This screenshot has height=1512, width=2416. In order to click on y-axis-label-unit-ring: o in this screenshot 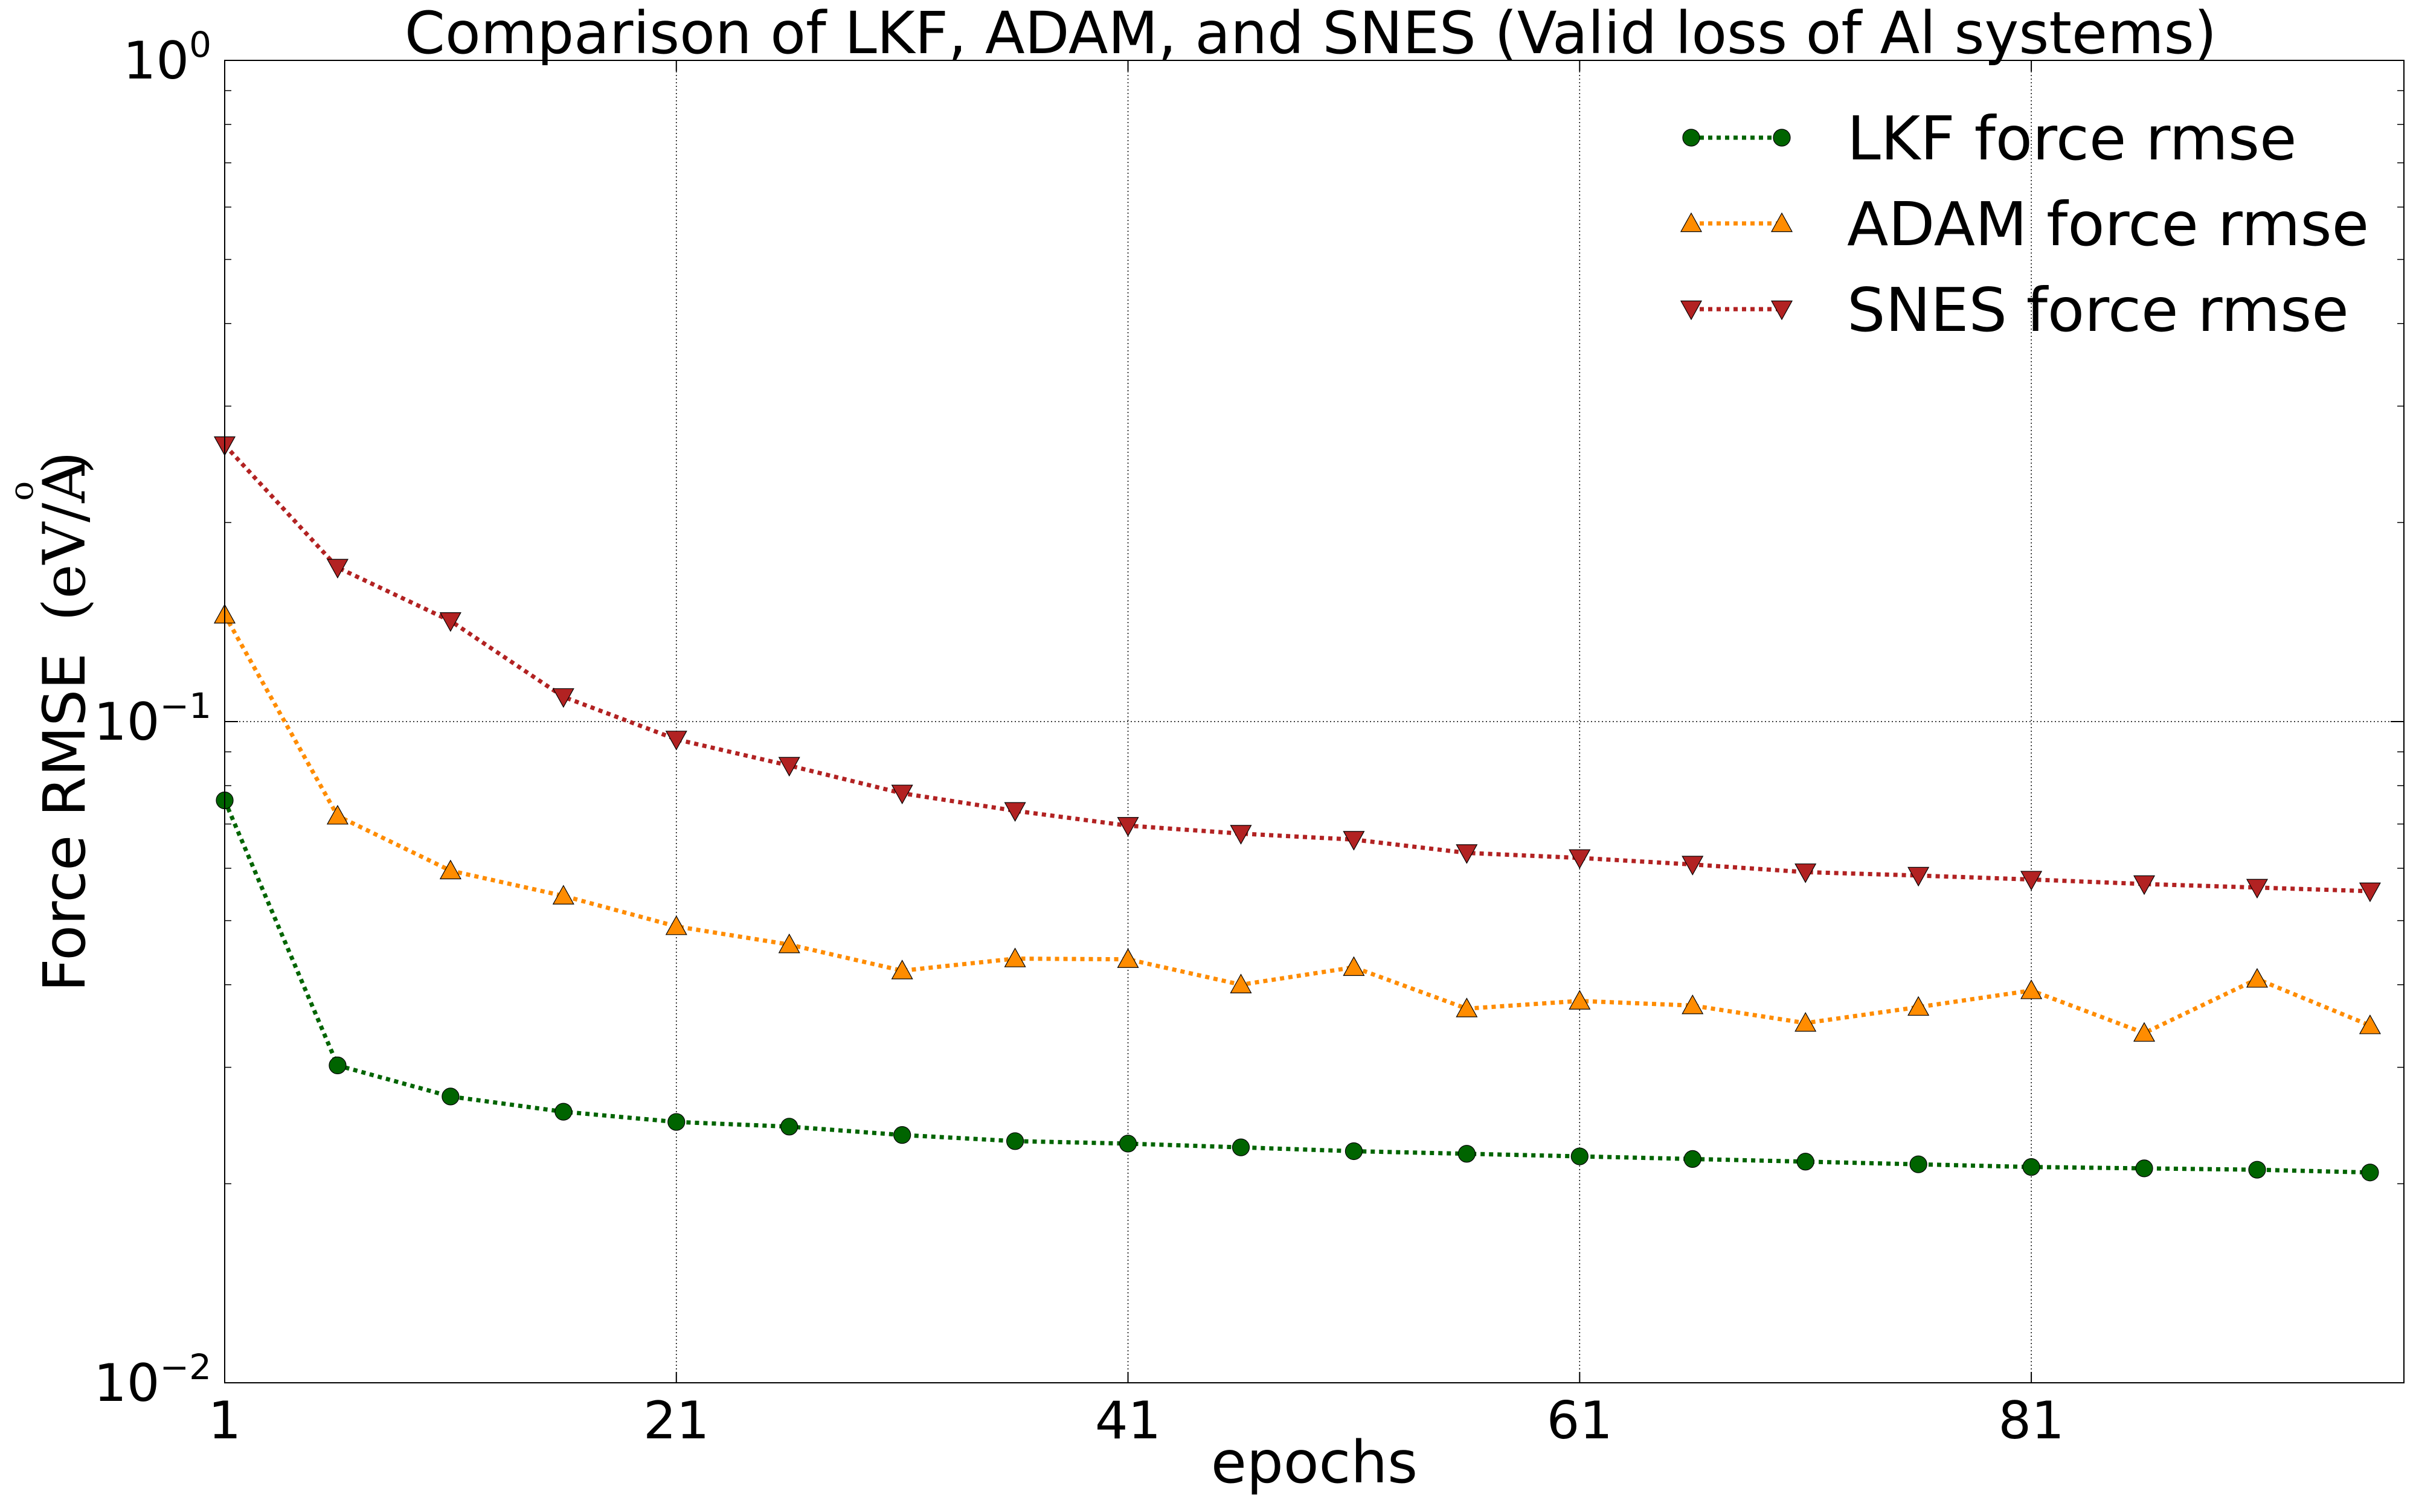, I will do `click(21, 491)`.